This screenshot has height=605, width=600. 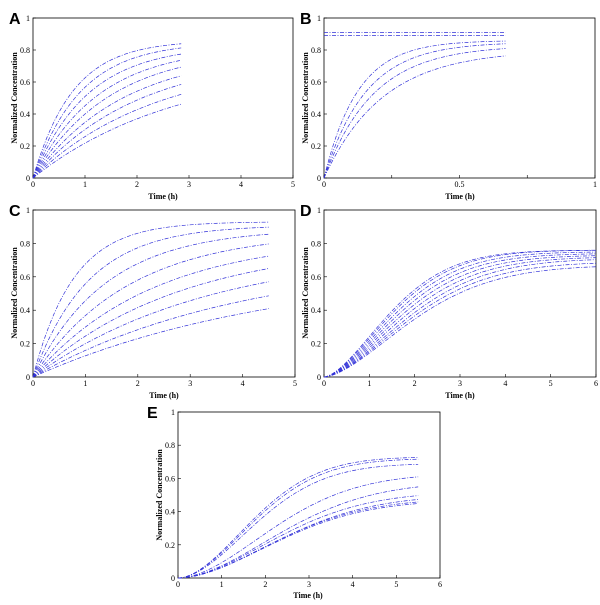 What do you see at coordinates (265, 584) in the screenshot?
I see `panel-e-xtick-label: 2` at bounding box center [265, 584].